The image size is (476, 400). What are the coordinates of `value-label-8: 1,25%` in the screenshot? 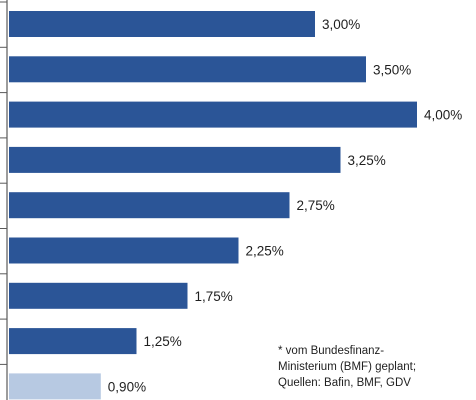 It's located at (163, 341).